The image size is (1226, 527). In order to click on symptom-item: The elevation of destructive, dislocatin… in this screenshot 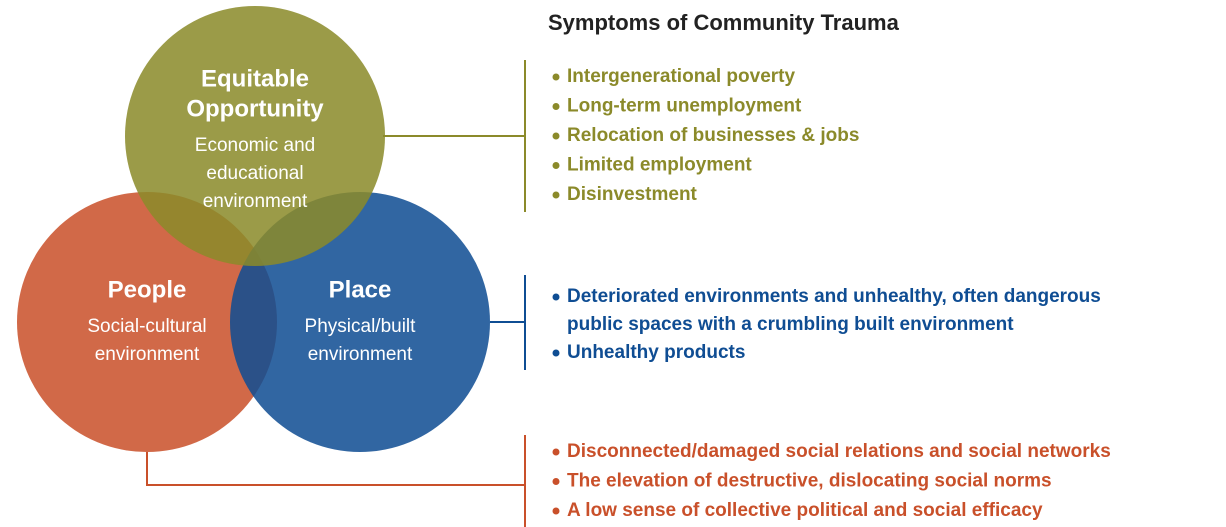, I will do `click(809, 481)`.